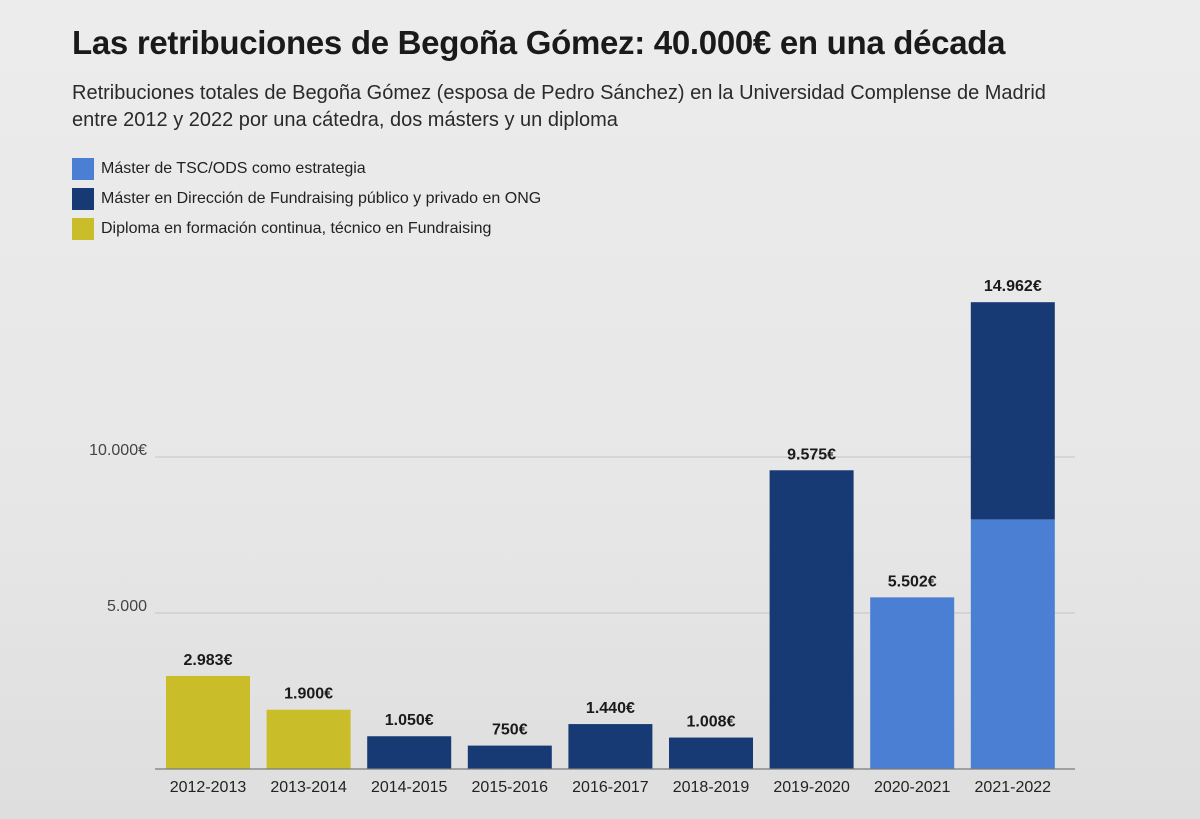 The height and width of the screenshot is (819, 1200). What do you see at coordinates (118, 450) in the screenshot?
I see `y-tick-label-1: 10.000€` at bounding box center [118, 450].